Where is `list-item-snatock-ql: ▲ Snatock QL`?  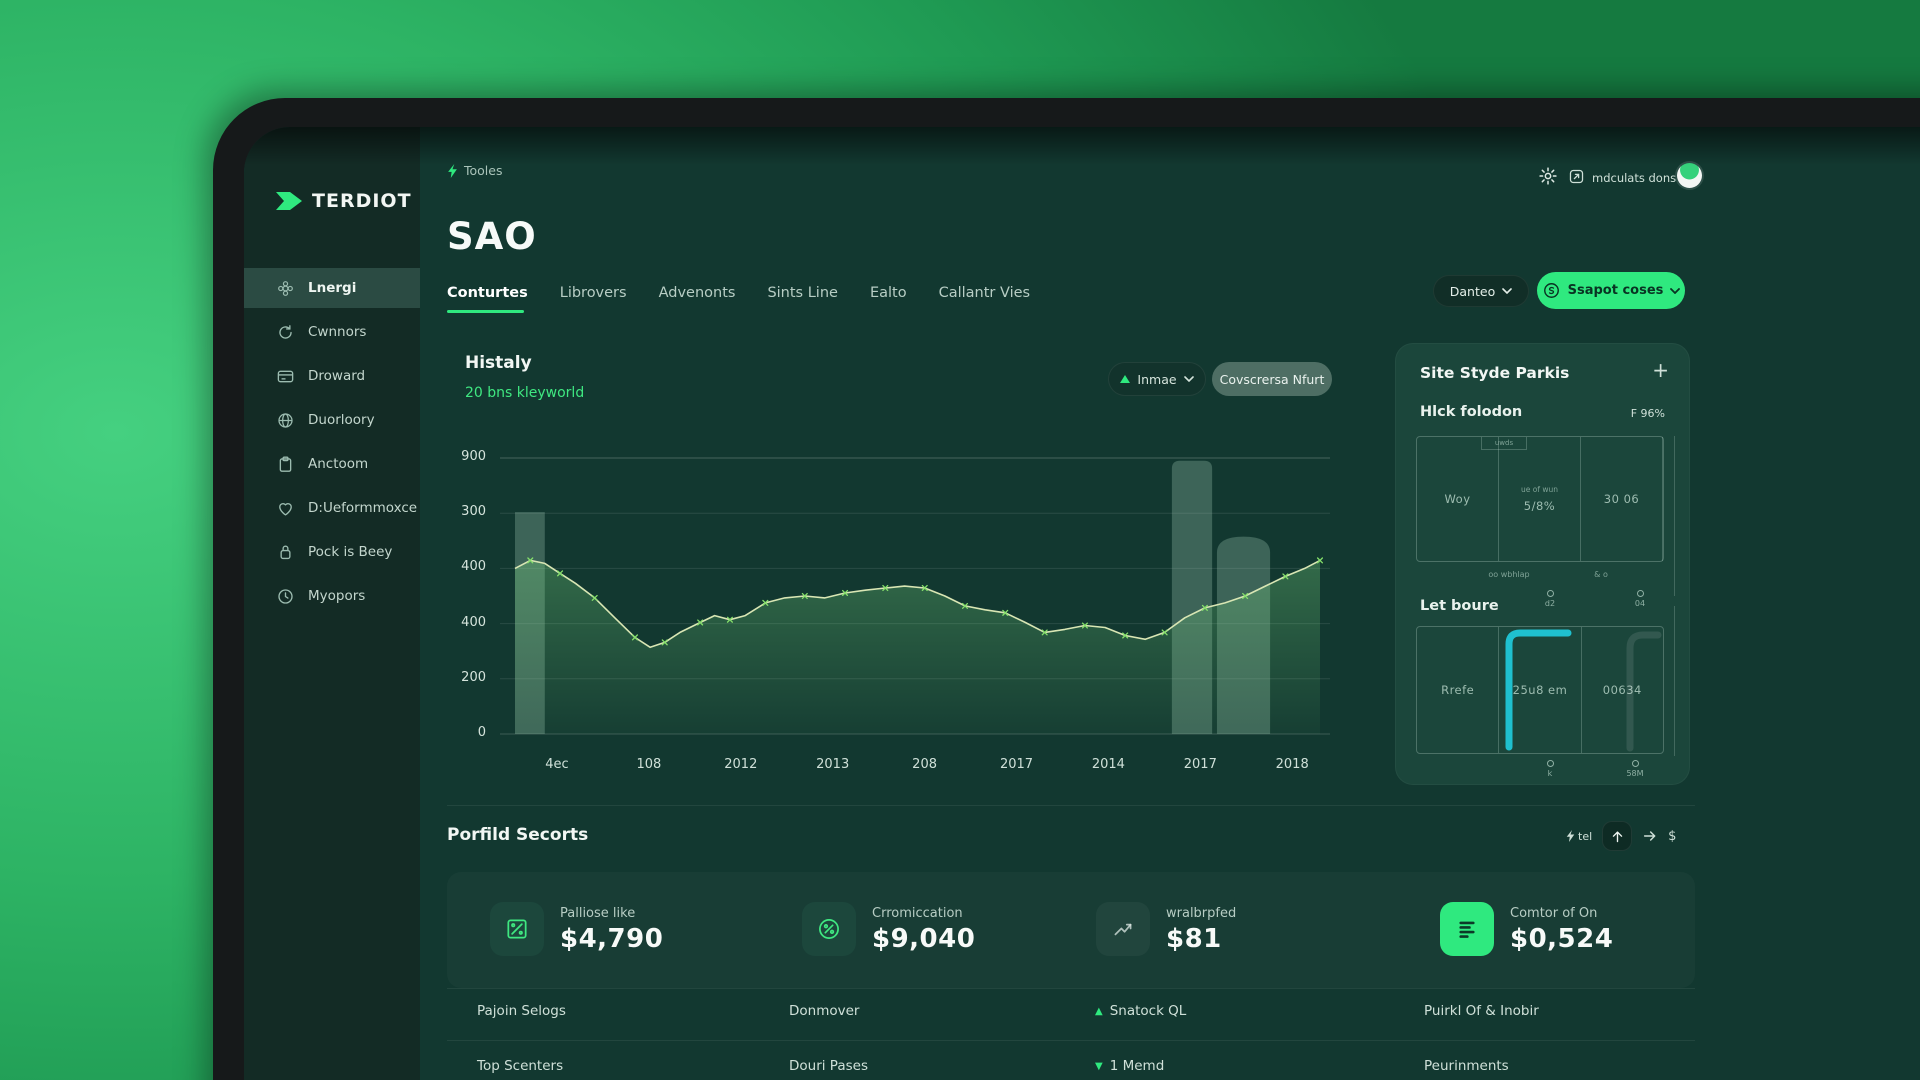
list-item-snatock-ql: ▲ Snatock QL is located at coordinates (1140, 1011).